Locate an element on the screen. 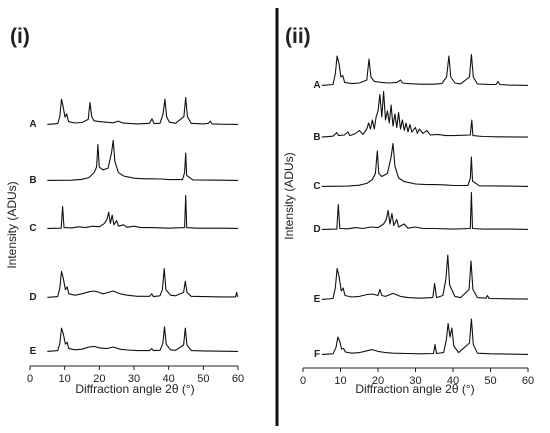 This screenshot has width=550, height=433. panel-label: (i) is located at coordinates (20, 36).